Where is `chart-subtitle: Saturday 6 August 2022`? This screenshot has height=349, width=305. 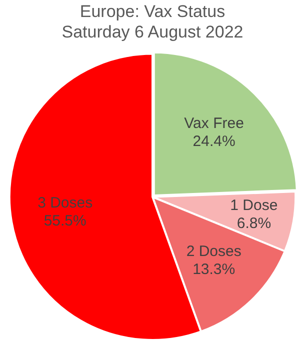 chart-subtitle: Saturday 6 August 2022 is located at coordinates (153, 32).